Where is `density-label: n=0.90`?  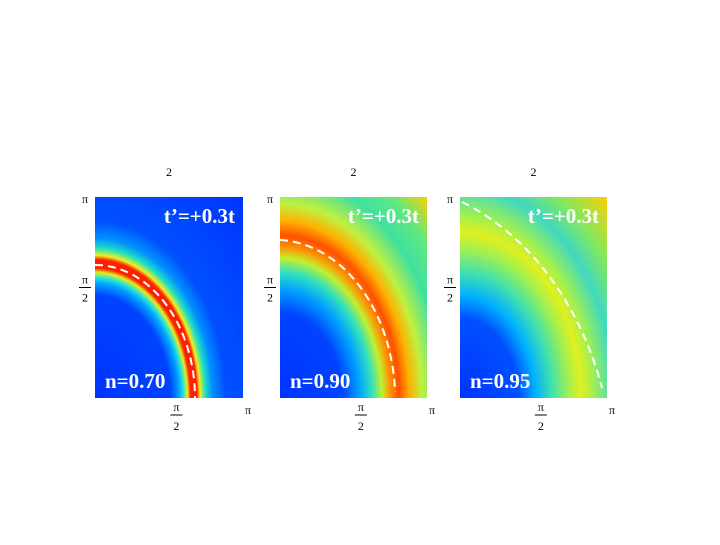
density-label: n=0.90 is located at coordinates (320, 381).